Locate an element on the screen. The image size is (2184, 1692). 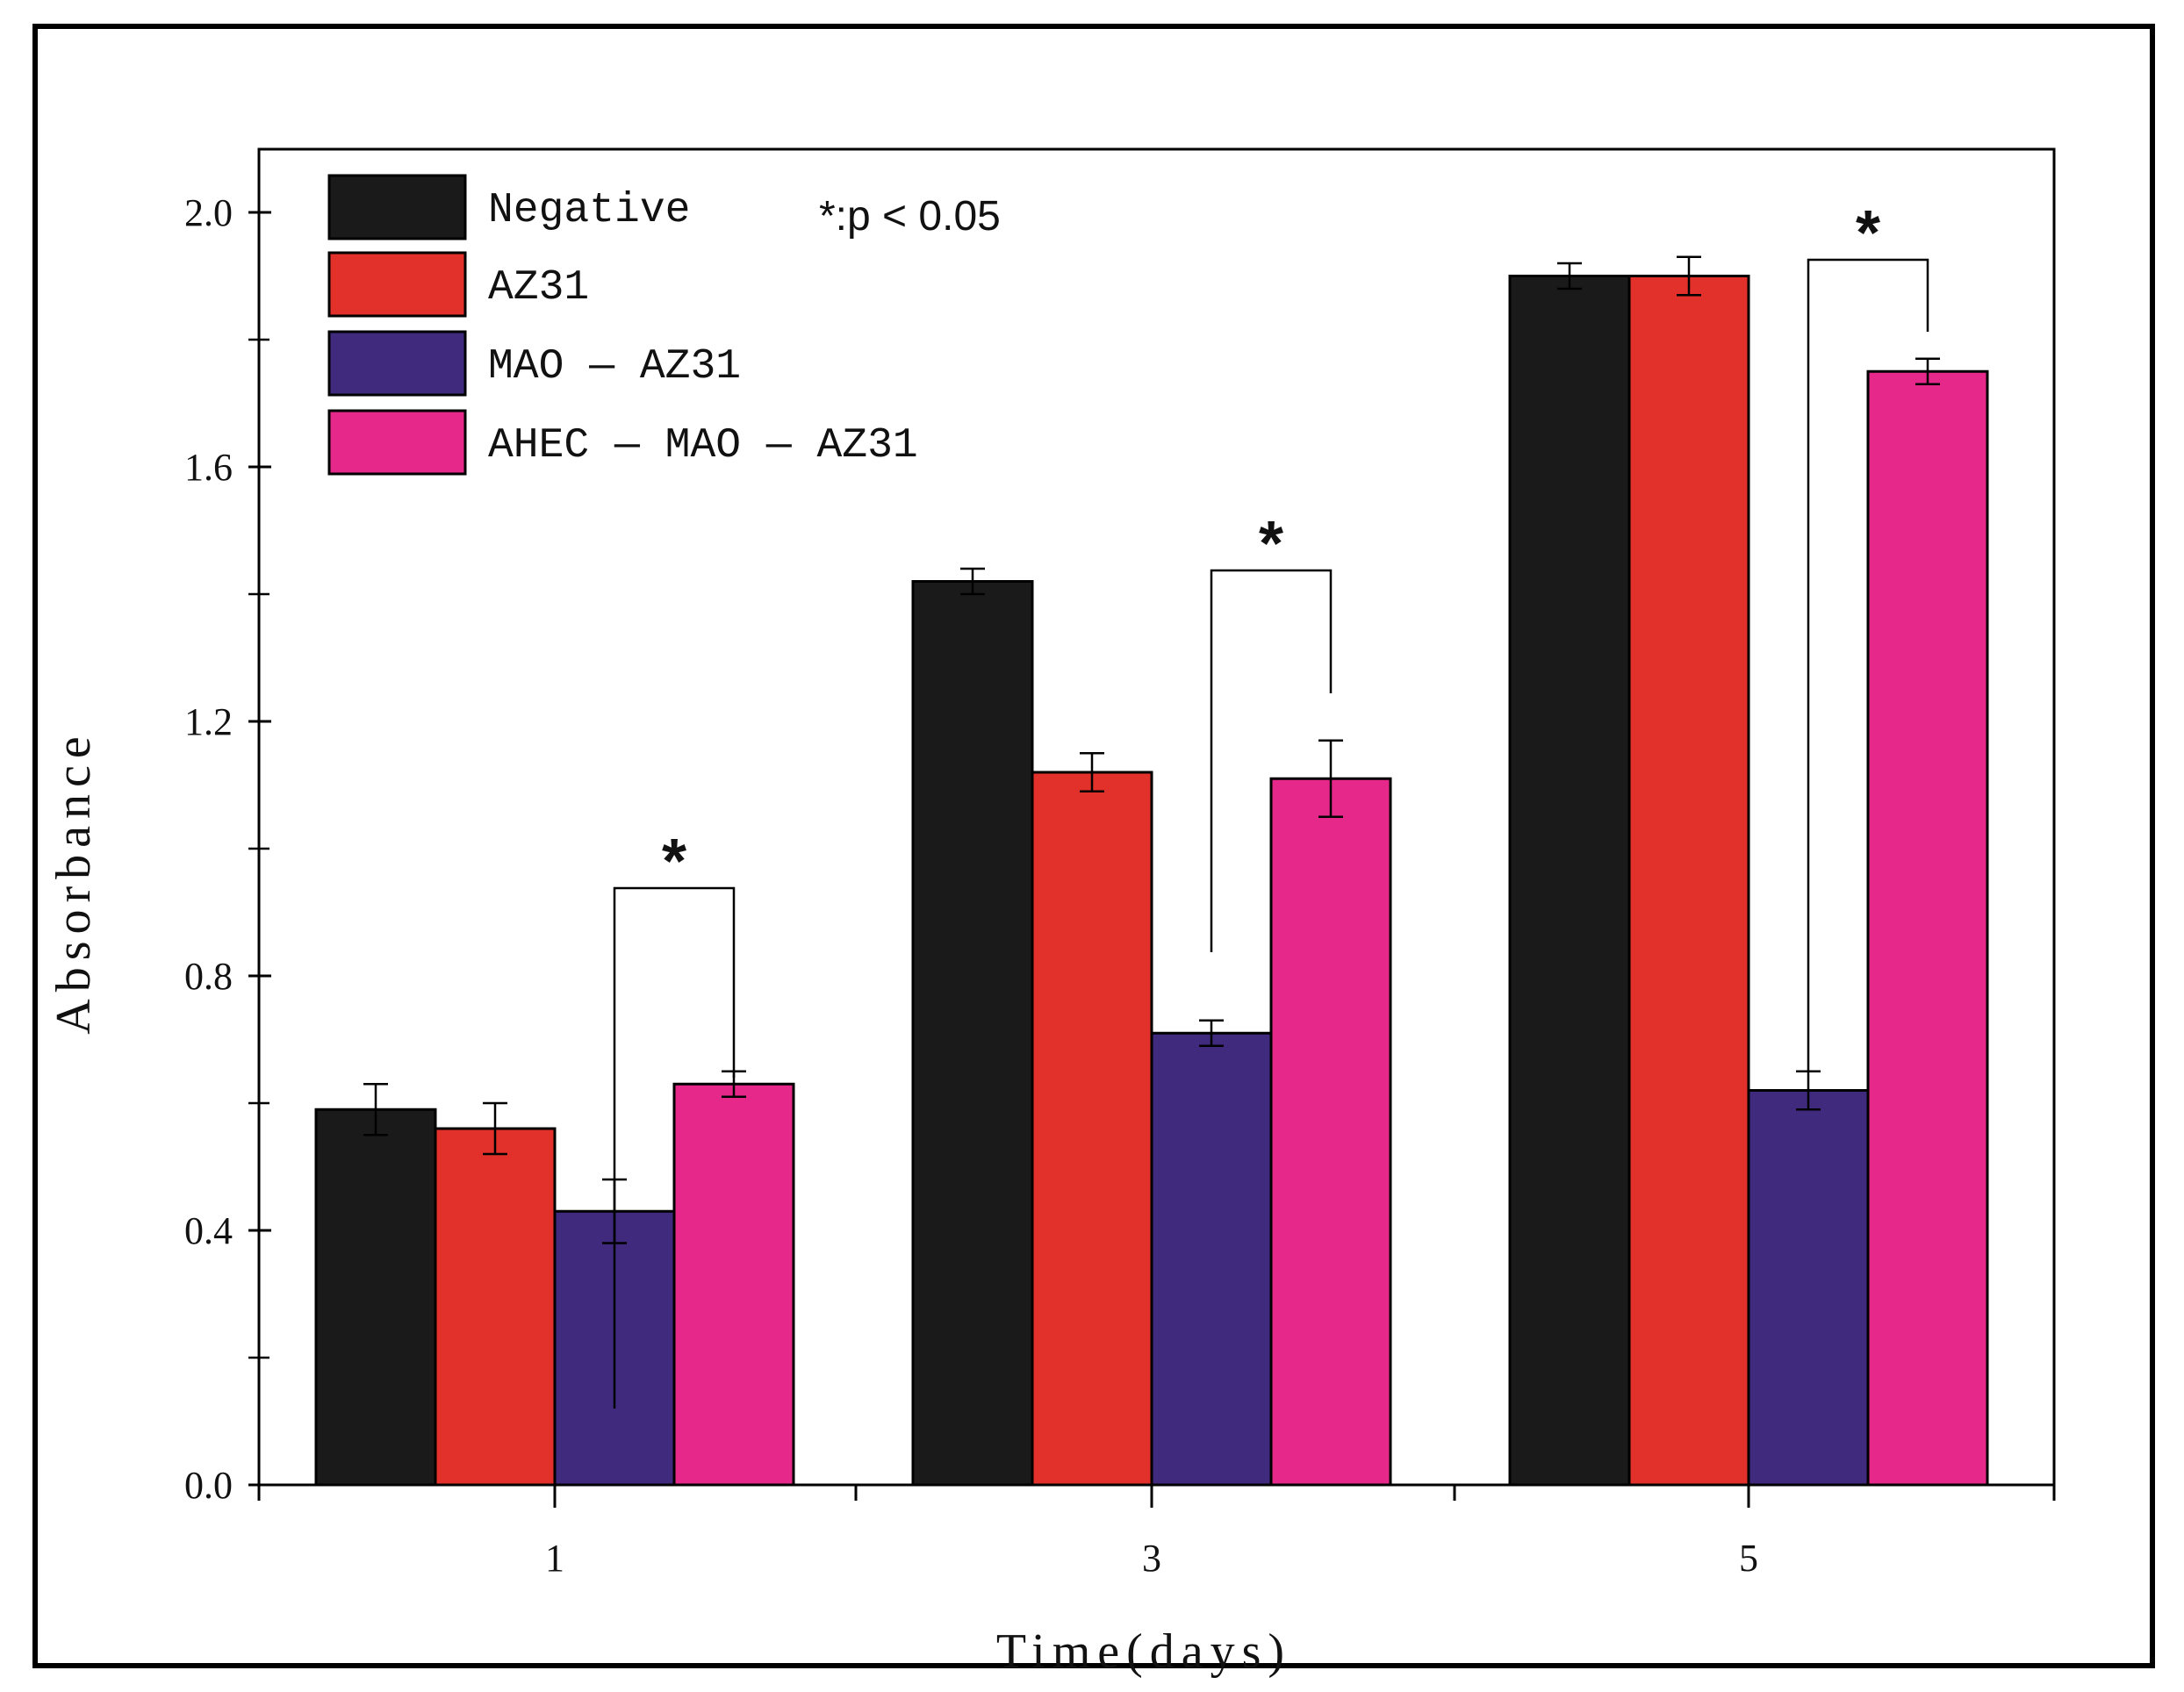
legend-label-az31: AZ31 is located at coordinates (538, 288).